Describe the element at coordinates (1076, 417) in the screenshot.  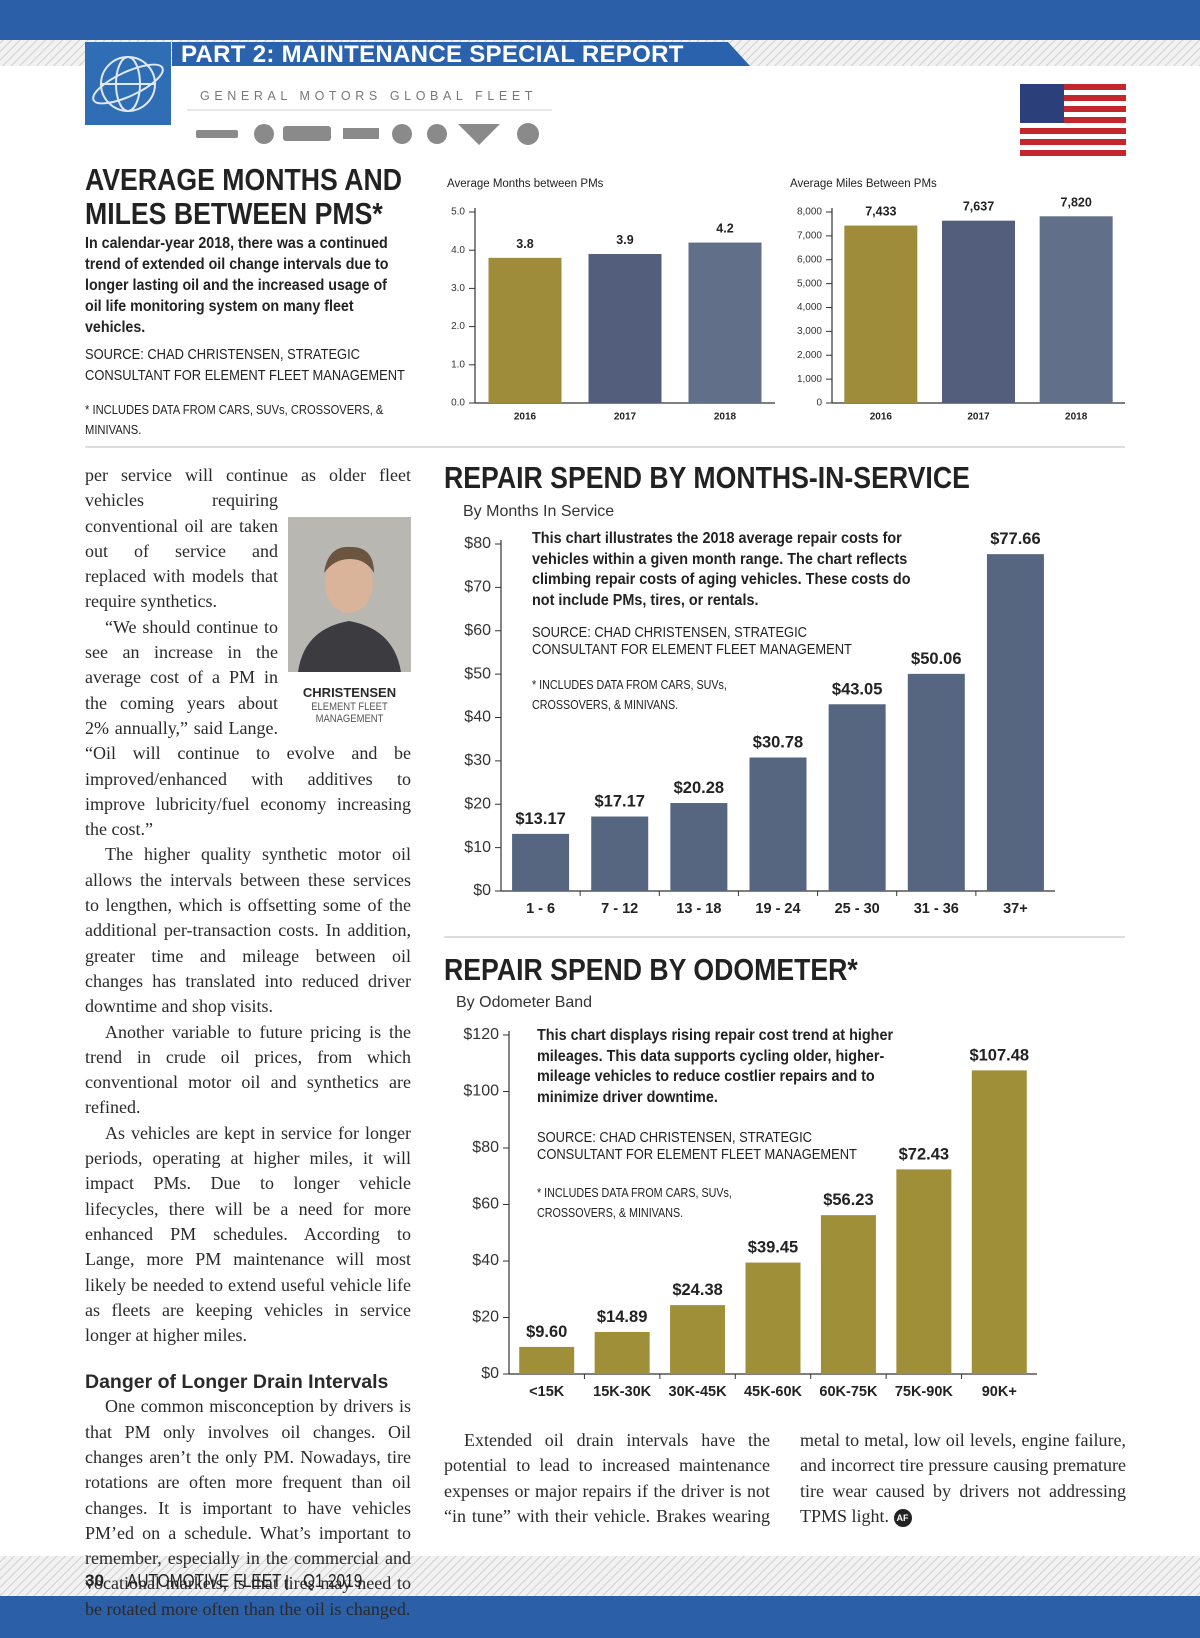
I see `x-tick-label: 2018` at that location.